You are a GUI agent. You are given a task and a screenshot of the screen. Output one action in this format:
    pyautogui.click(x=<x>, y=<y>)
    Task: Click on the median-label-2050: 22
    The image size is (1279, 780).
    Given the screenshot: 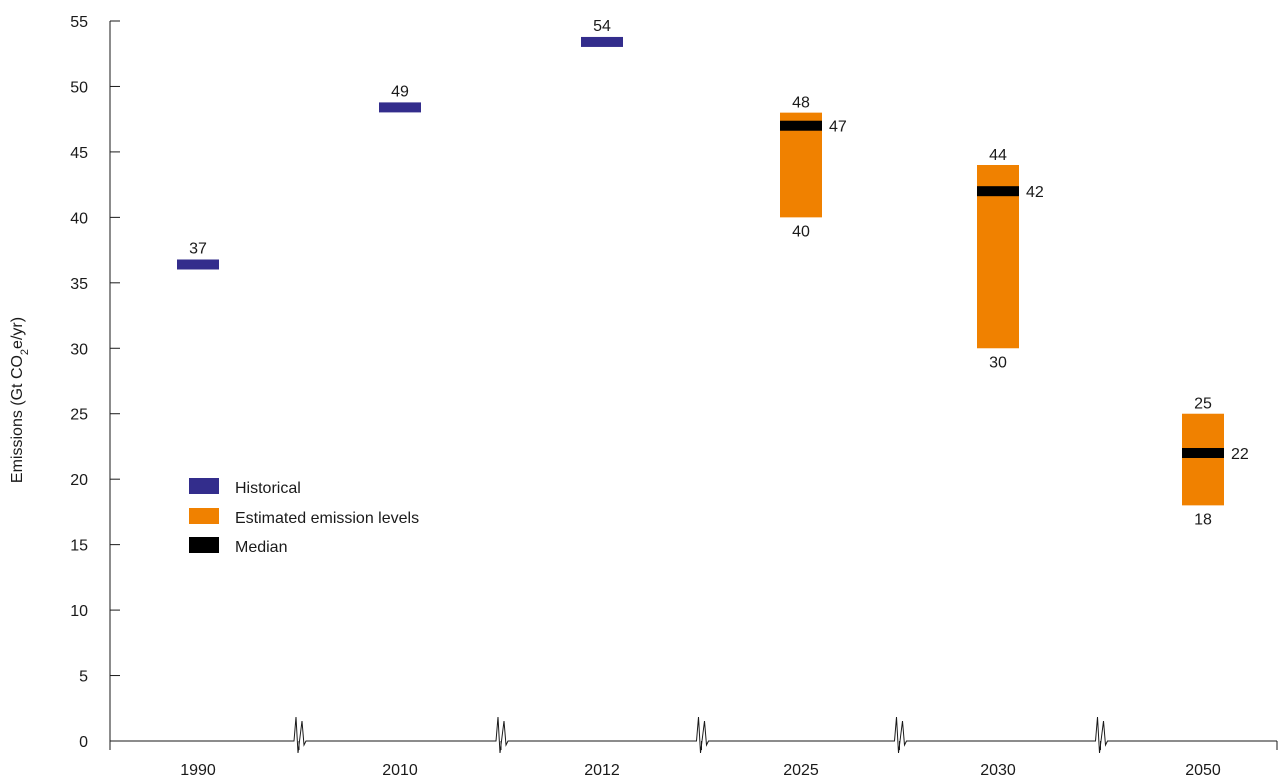 What is the action you would take?
    pyautogui.click(x=1240, y=454)
    